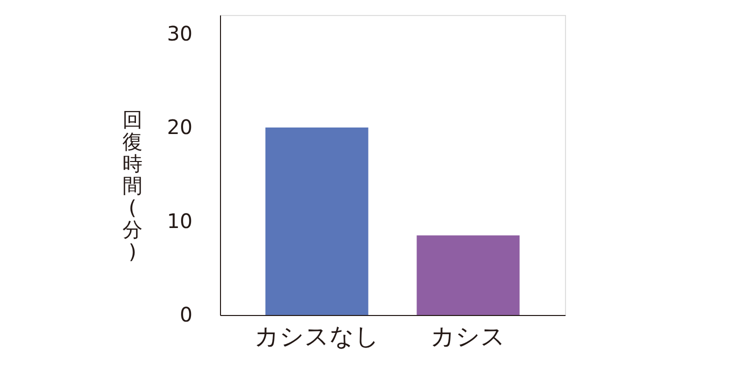  What do you see at coordinates (186, 314) in the screenshot?
I see `y-tick-label: 0` at bounding box center [186, 314].